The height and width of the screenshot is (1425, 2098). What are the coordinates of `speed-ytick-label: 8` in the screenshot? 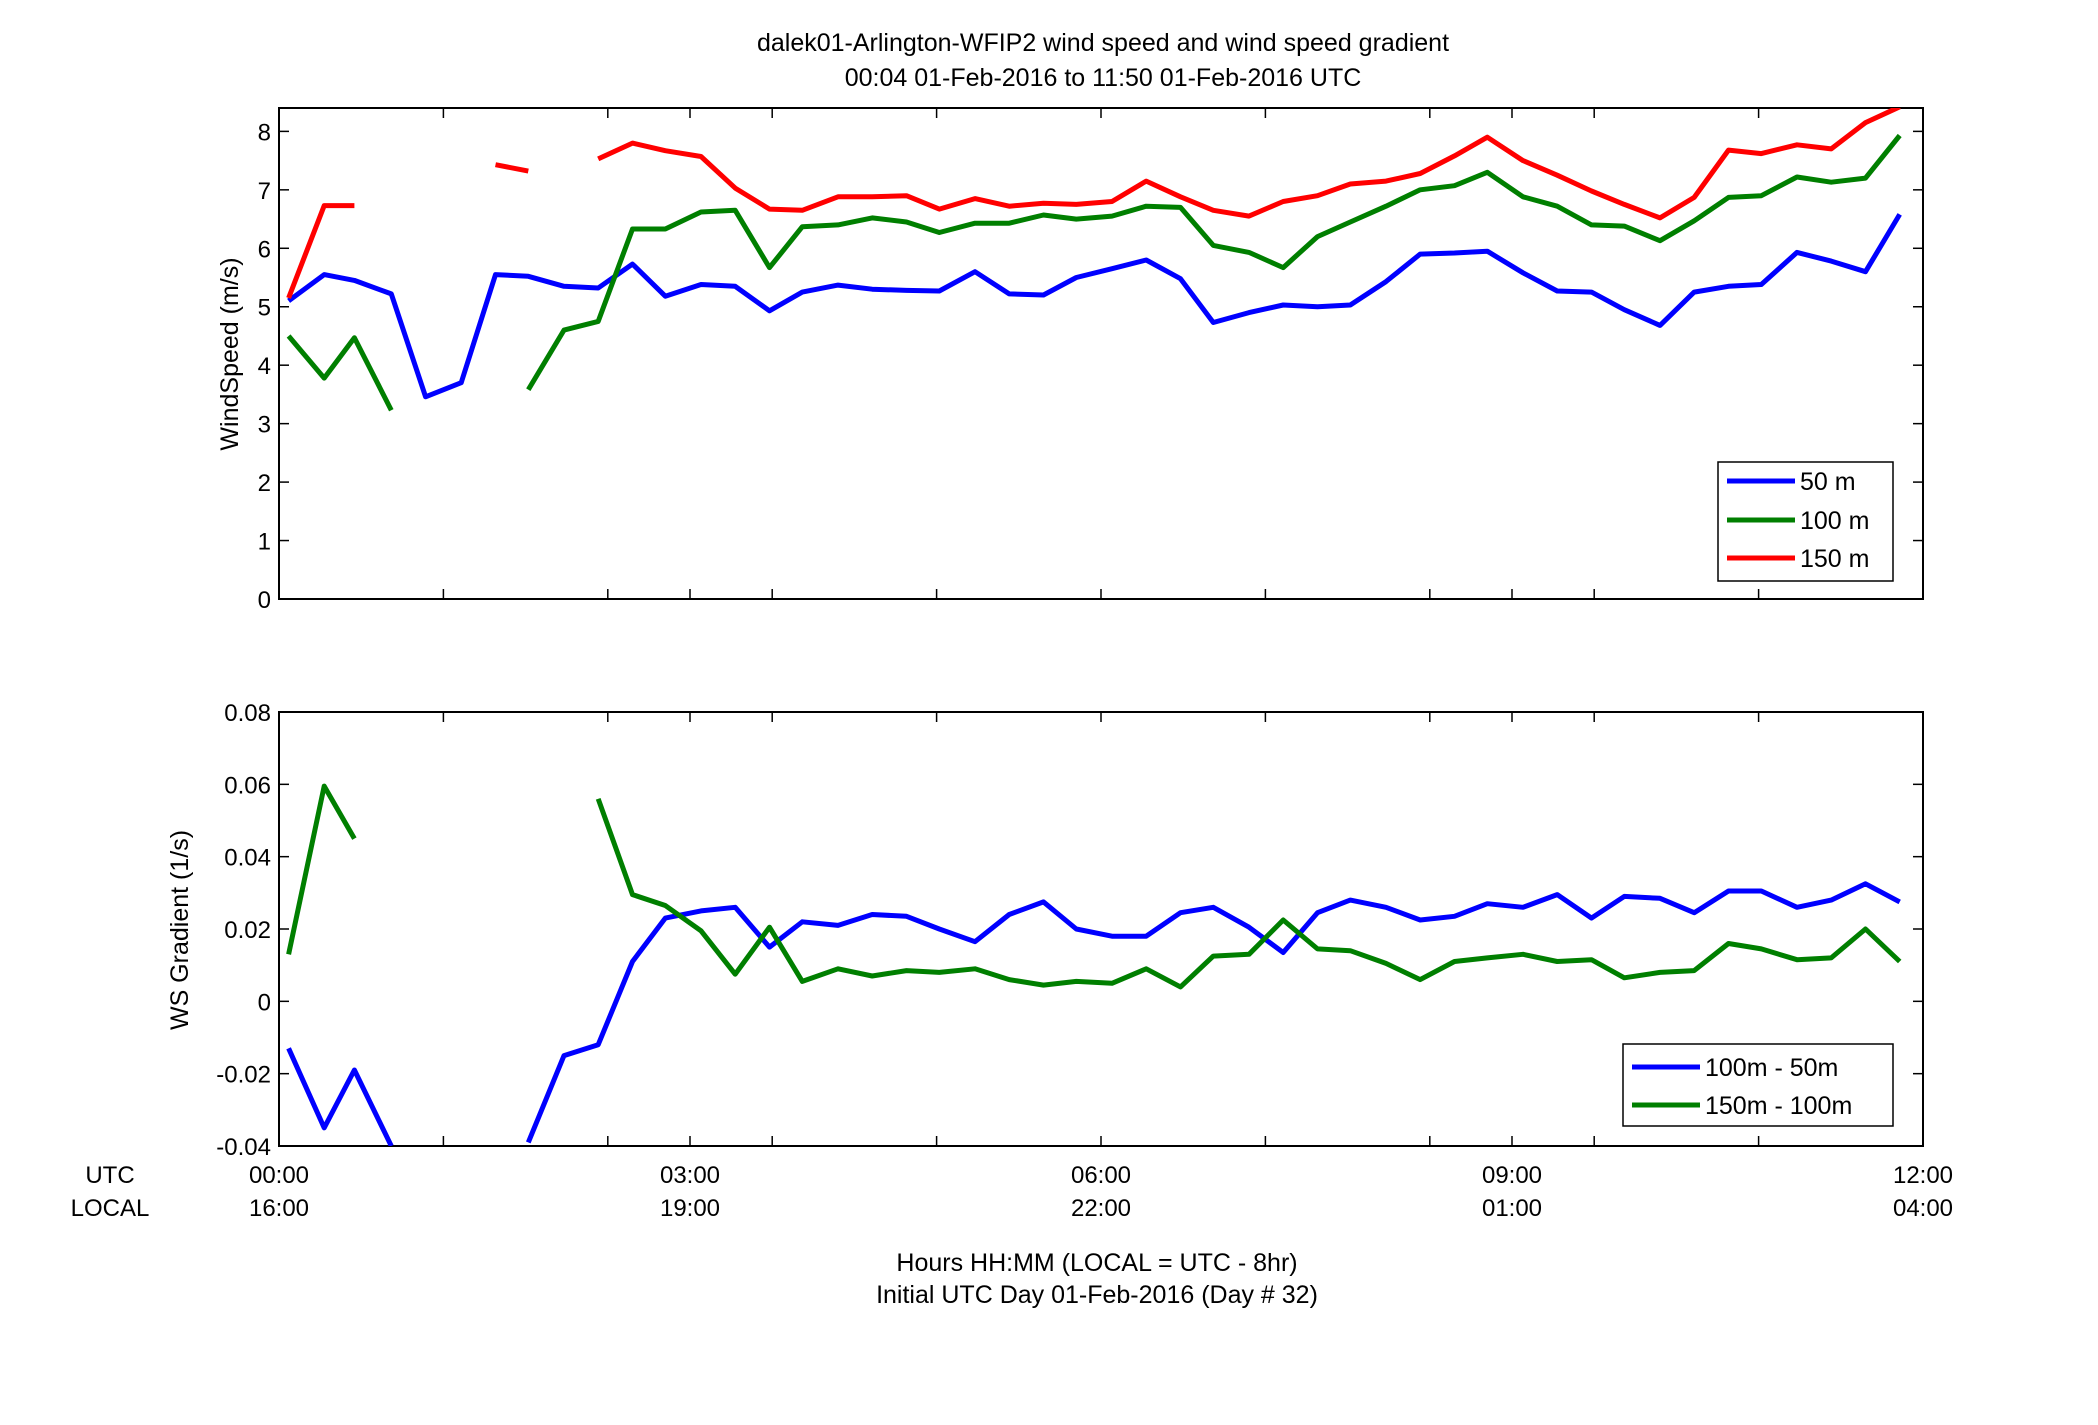 It's located at (264, 132).